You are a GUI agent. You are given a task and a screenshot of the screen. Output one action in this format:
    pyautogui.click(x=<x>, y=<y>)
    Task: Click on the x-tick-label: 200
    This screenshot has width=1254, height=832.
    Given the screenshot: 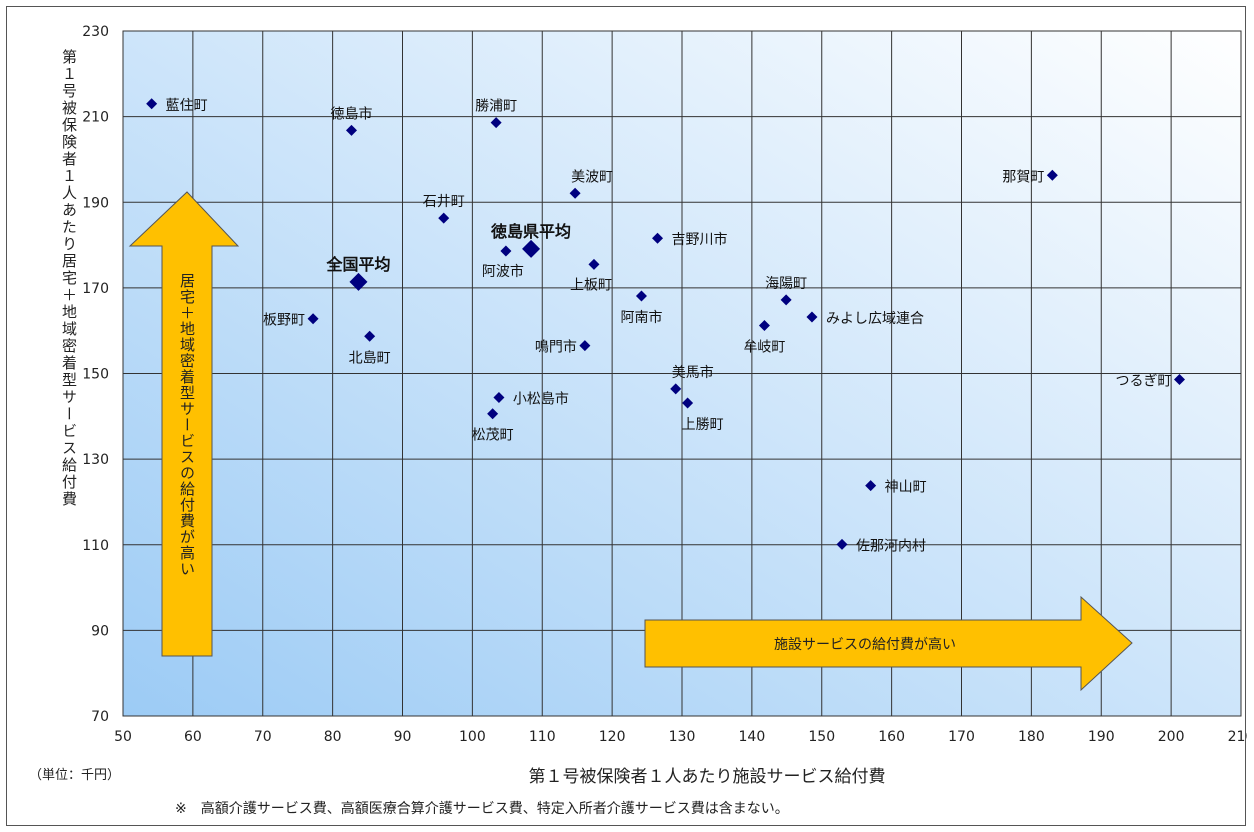 What is the action you would take?
    pyautogui.click(x=1171, y=737)
    